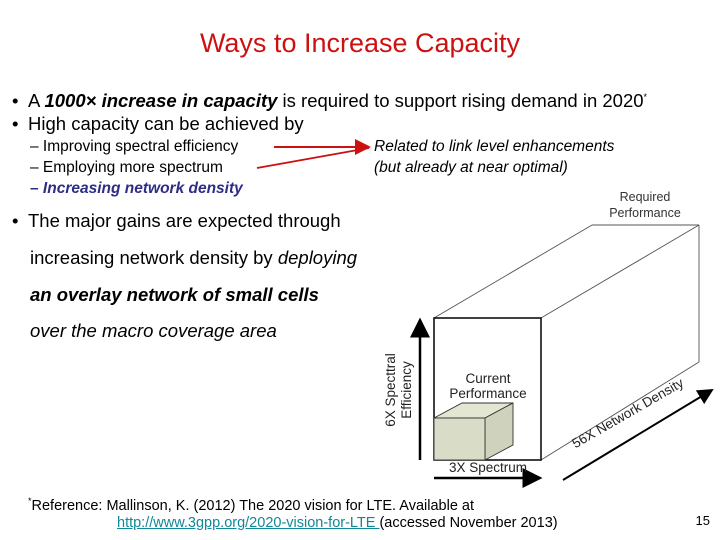 This screenshot has height=540, width=720. I want to click on gains-line-3: an overlay network of small cells, so click(174, 294).